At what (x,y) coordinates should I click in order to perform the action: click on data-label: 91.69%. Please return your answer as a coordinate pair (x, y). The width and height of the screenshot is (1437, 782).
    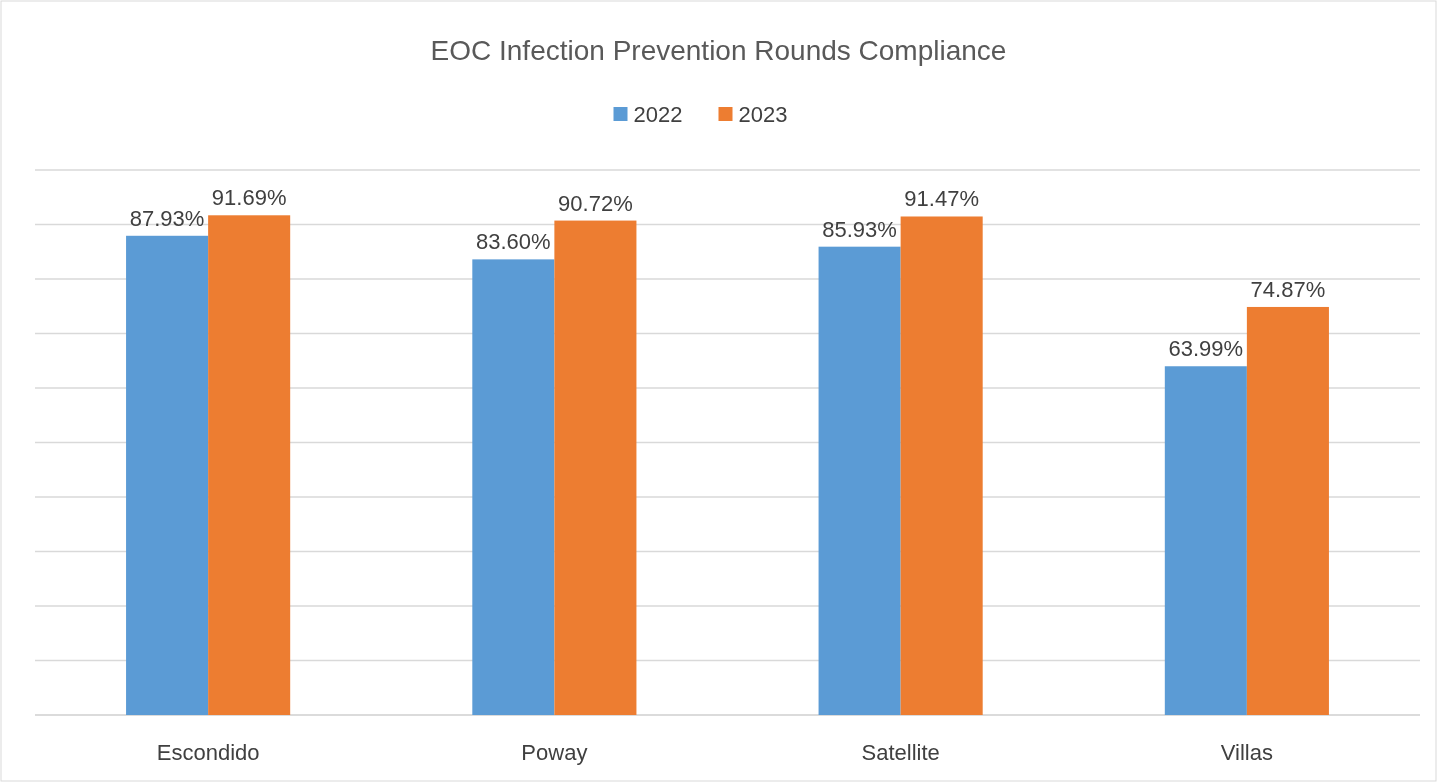
    Looking at the image, I should click on (249, 198).